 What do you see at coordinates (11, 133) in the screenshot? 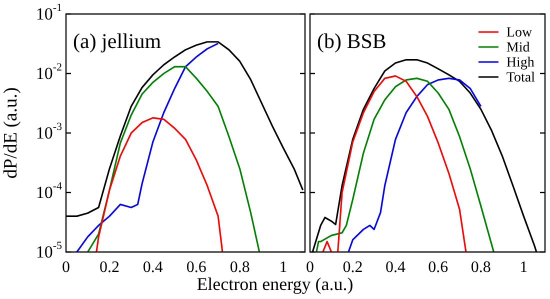
I see `y-axis-title: dP/dE (a.u.)` at bounding box center [11, 133].